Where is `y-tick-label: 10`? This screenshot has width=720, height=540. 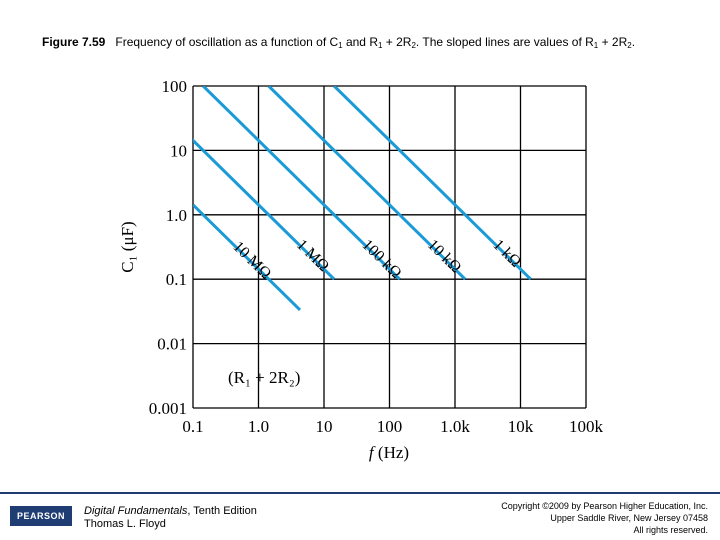
y-tick-label: 10 is located at coordinates (178, 150).